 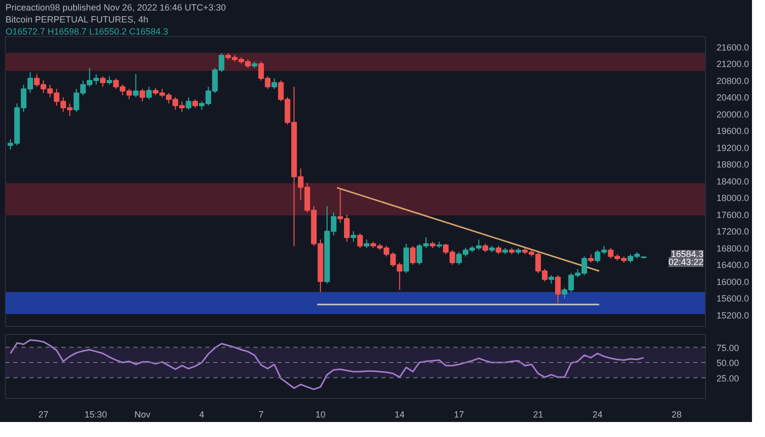 What do you see at coordinates (733, 315) in the screenshot?
I see `y-tick-label: 15200.0` at bounding box center [733, 315].